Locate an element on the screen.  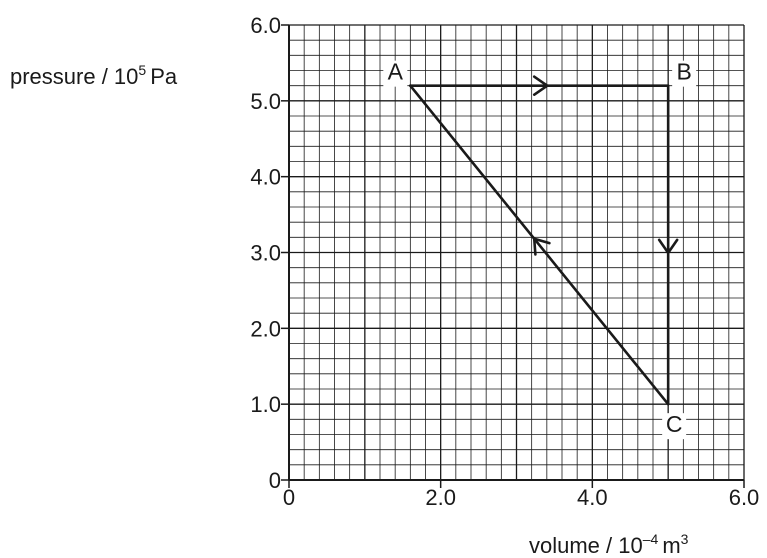
y-tick-label: 2.0 is located at coordinates (265, 328).